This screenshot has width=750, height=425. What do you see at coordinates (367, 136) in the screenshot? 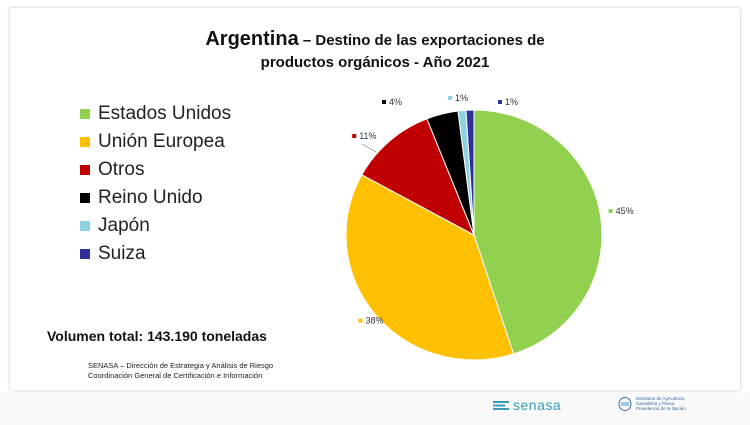
I see `data-label-text: 11%` at bounding box center [367, 136].